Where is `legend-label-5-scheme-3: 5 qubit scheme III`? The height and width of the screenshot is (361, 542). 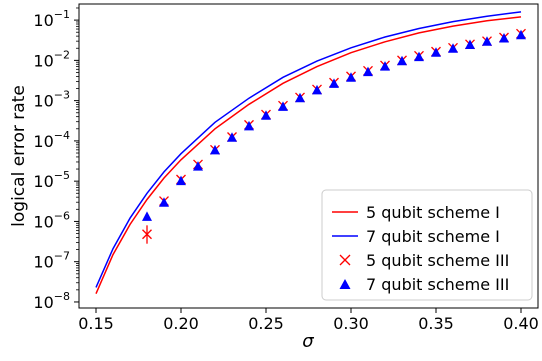 legend-label-5-scheme-3: 5 qubit scheme III is located at coordinates (437, 260).